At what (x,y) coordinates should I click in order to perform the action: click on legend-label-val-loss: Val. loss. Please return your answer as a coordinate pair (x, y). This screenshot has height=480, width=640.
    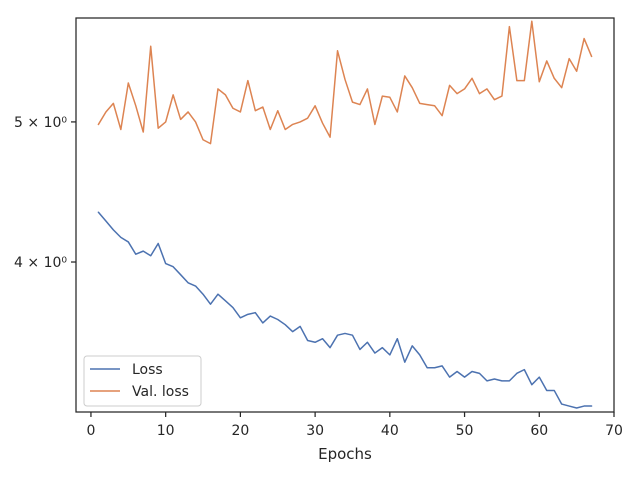
    Looking at the image, I should click on (160, 392).